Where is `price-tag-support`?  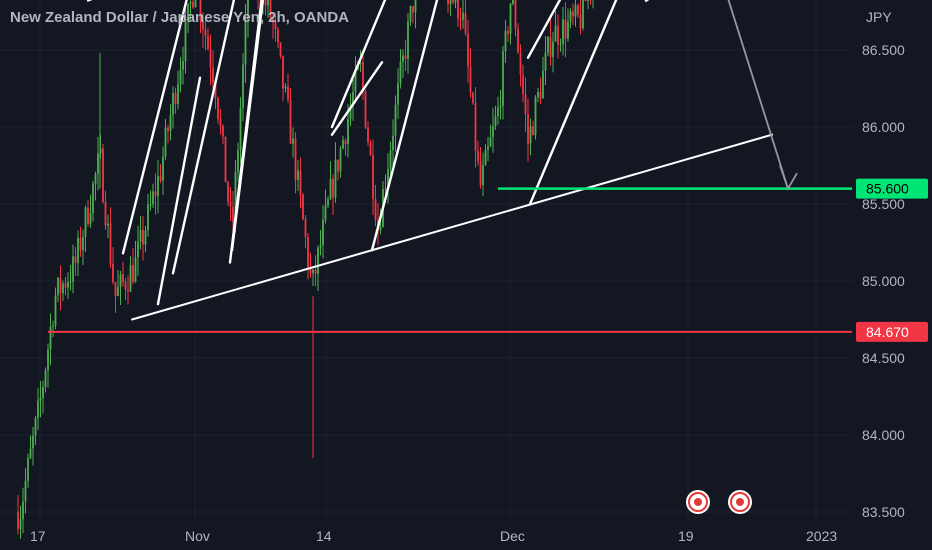
price-tag-support is located at coordinates (892, 331).